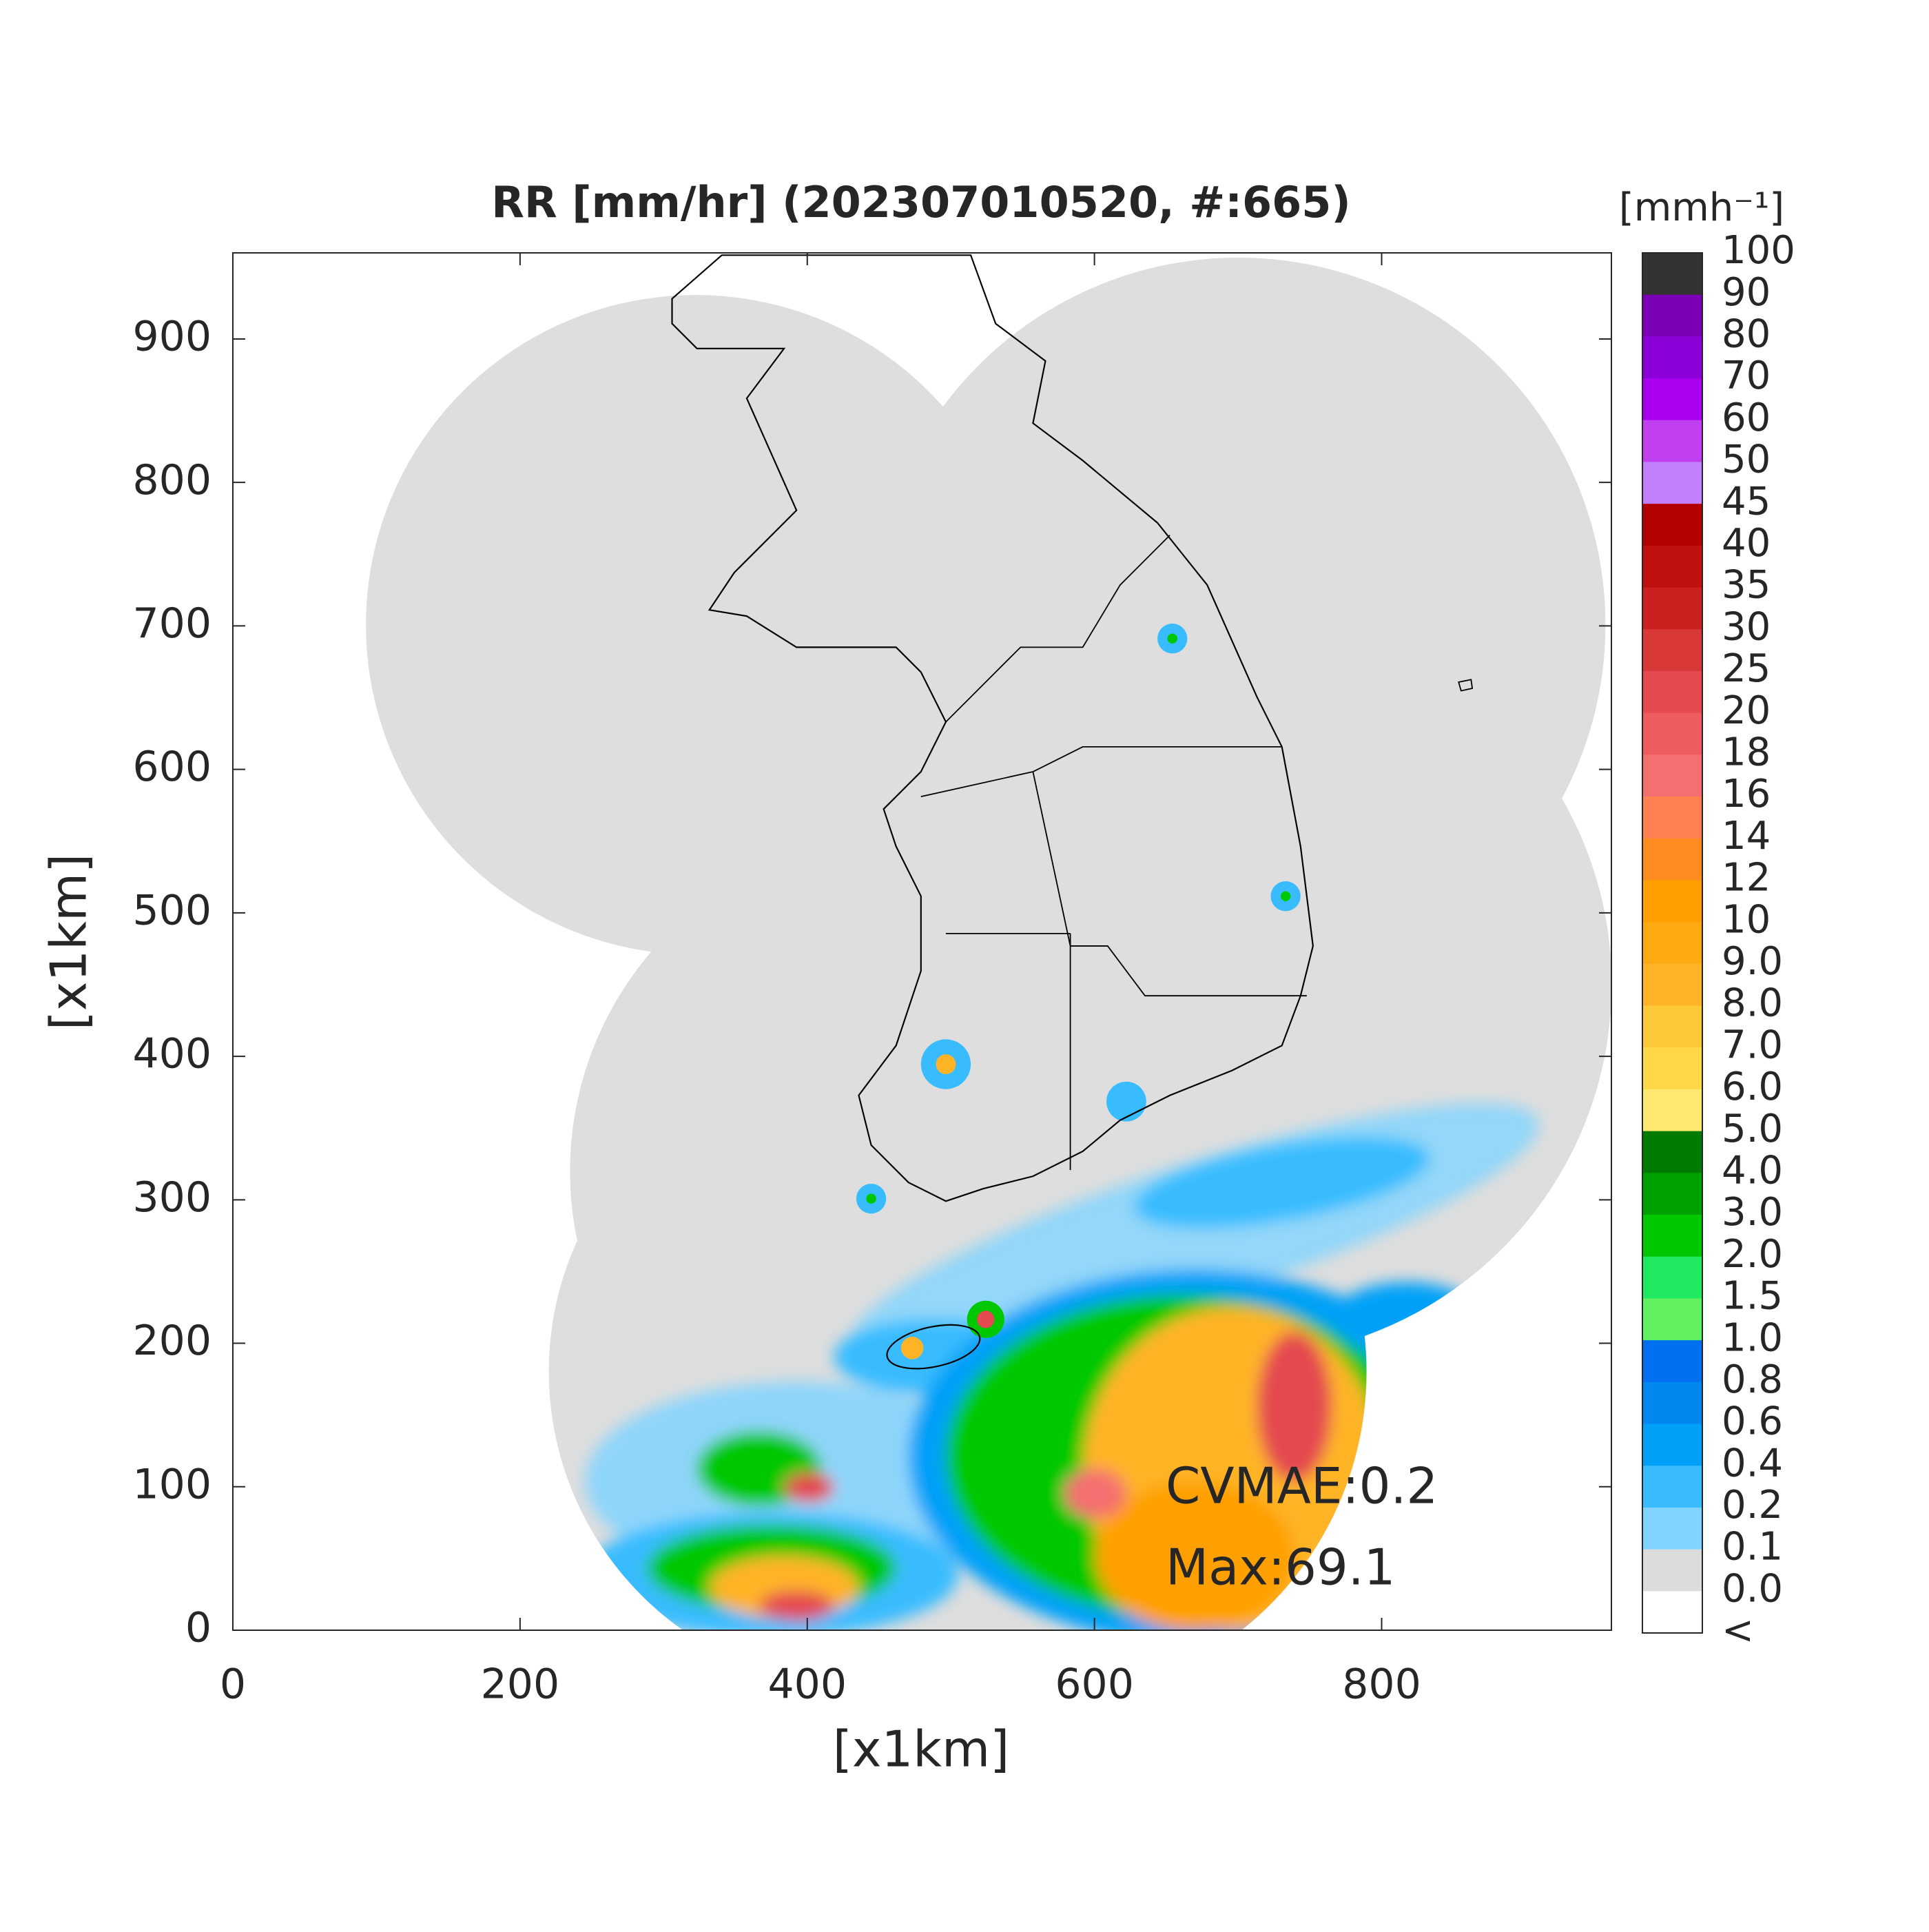  I want to click on annotation: CVMAE:0.2, so click(1302, 1486).